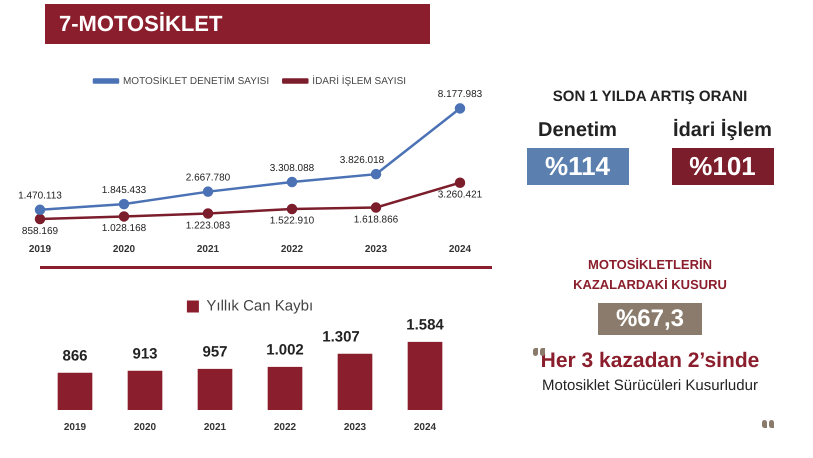 The width and height of the screenshot is (813, 458). Describe the element at coordinates (124, 228) in the screenshot. I see `data-label: 1.028.168` at that location.